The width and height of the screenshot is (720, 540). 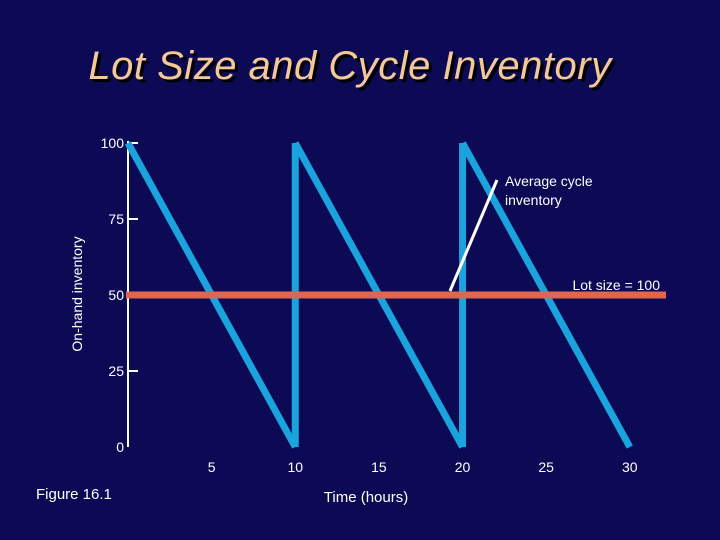 I want to click on x-tick-label-15: 15, so click(x=379, y=467).